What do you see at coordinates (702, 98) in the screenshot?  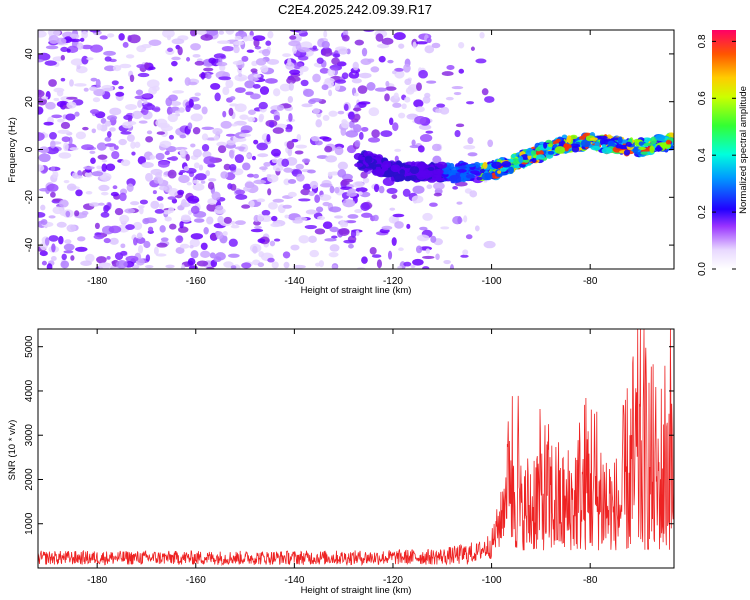 I see `colorbar-tick-label: 0.6` at bounding box center [702, 98].